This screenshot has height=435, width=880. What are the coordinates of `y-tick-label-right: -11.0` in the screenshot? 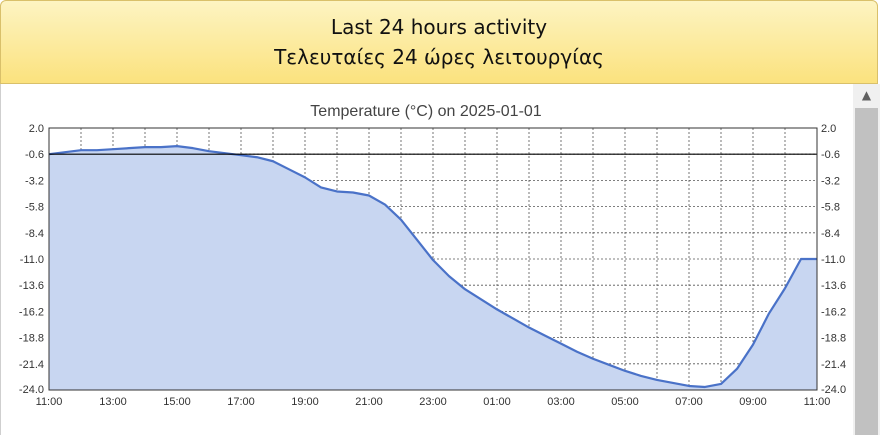 It's located at (833, 260).